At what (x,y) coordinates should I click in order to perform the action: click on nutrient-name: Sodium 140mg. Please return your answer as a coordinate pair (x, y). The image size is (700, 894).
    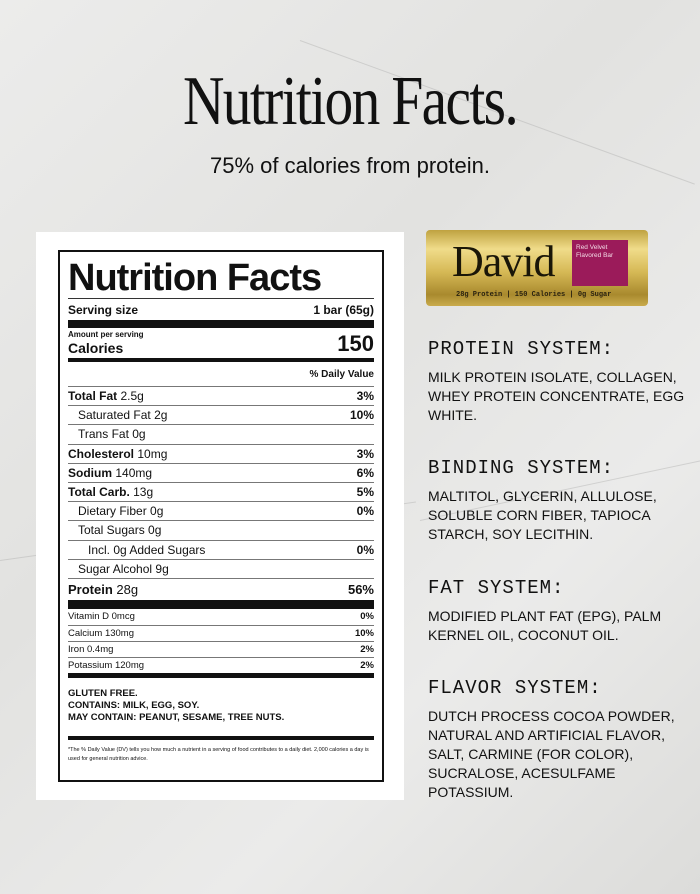
    Looking at the image, I should click on (110, 473).